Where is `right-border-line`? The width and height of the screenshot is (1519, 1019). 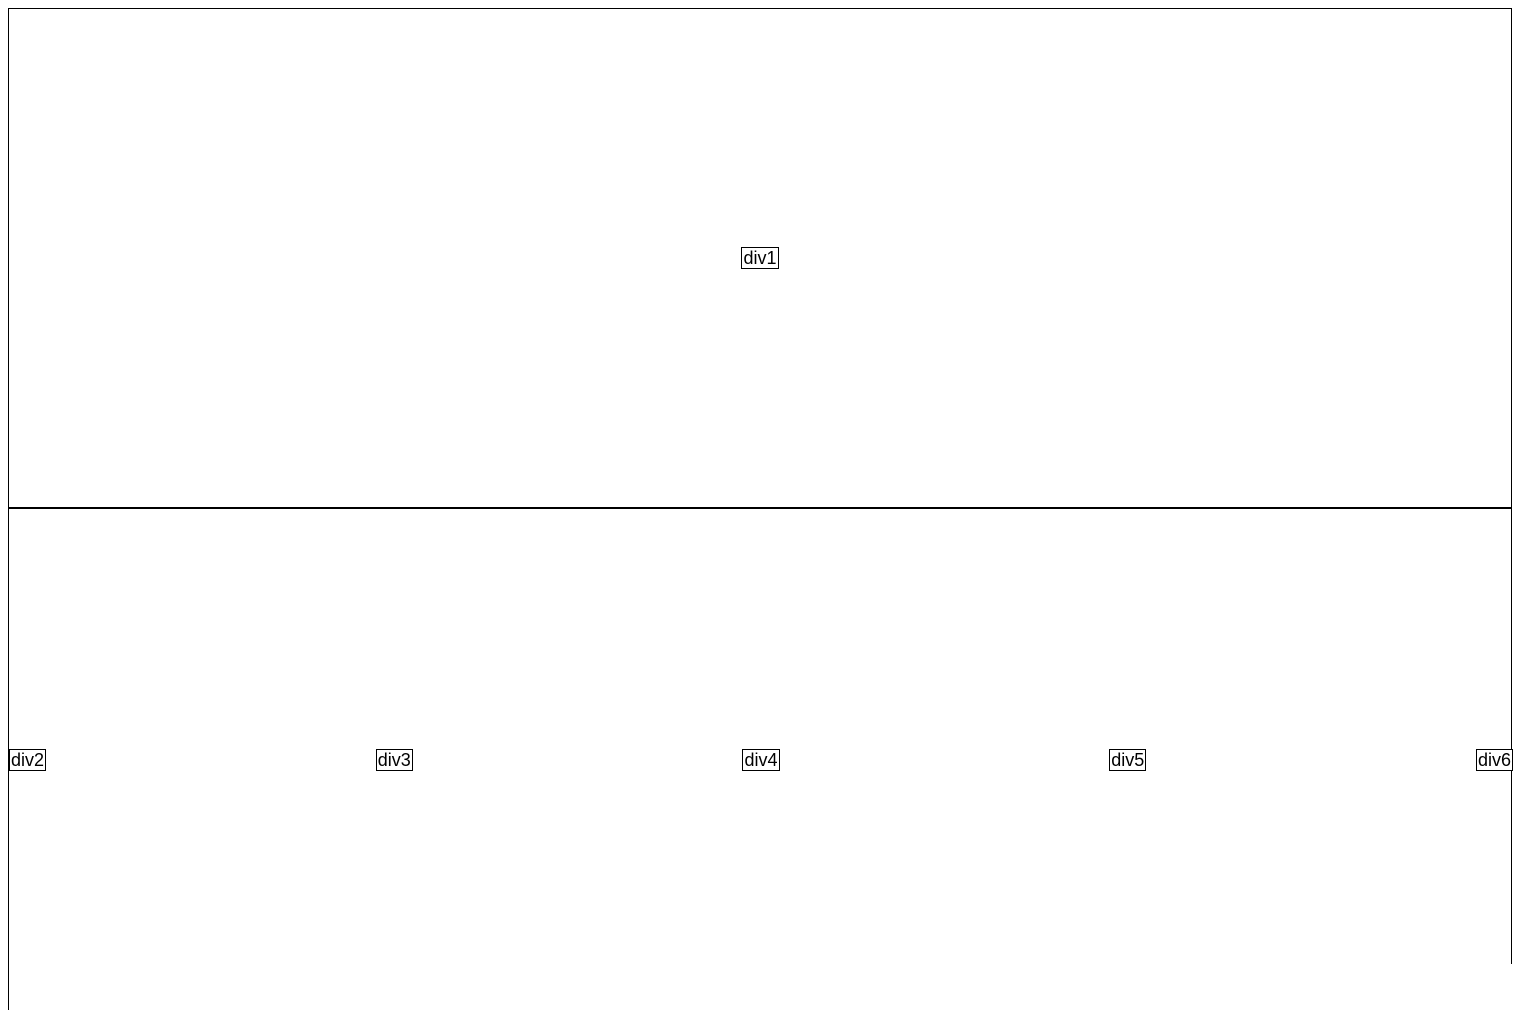
right-border-line is located at coordinates (1511, 736).